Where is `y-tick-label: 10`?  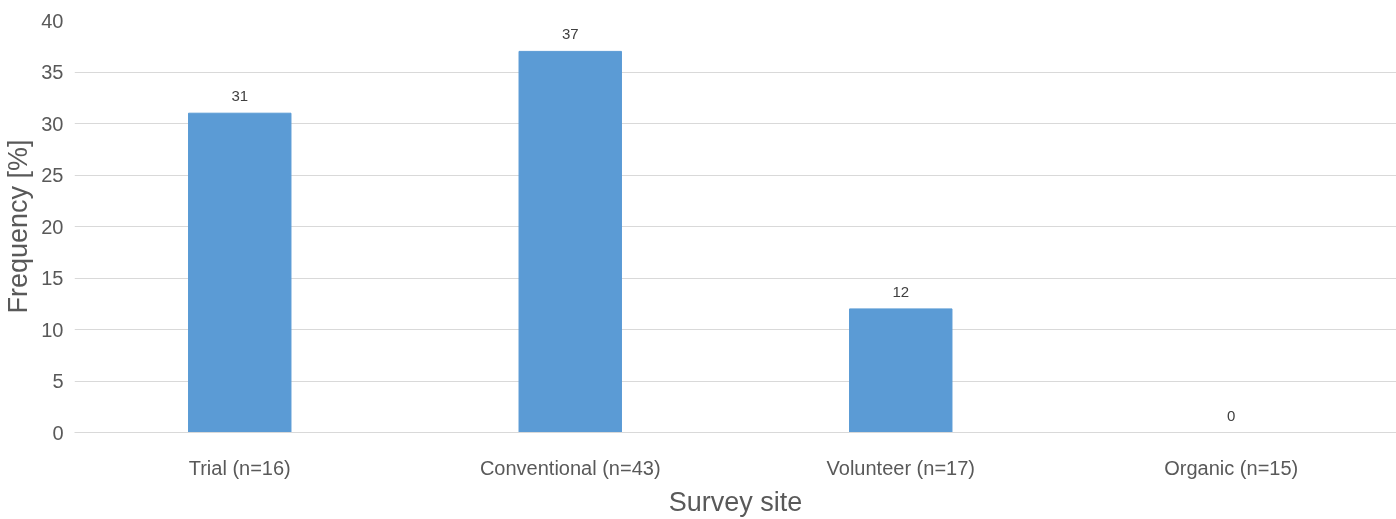 y-tick-label: 10 is located at coordinates (52, 329).